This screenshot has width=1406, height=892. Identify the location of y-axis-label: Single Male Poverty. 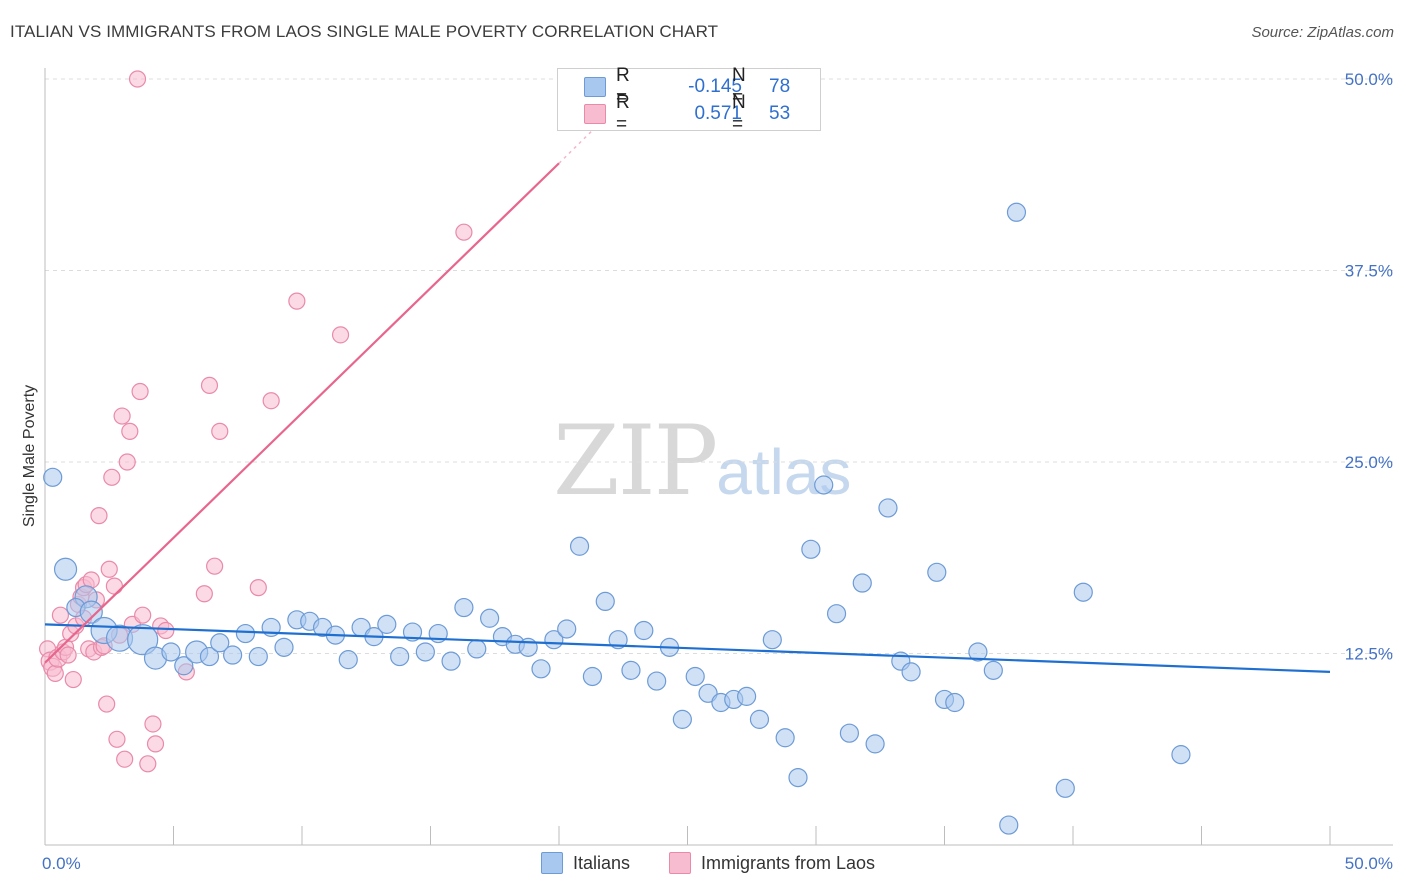
(29, 456).